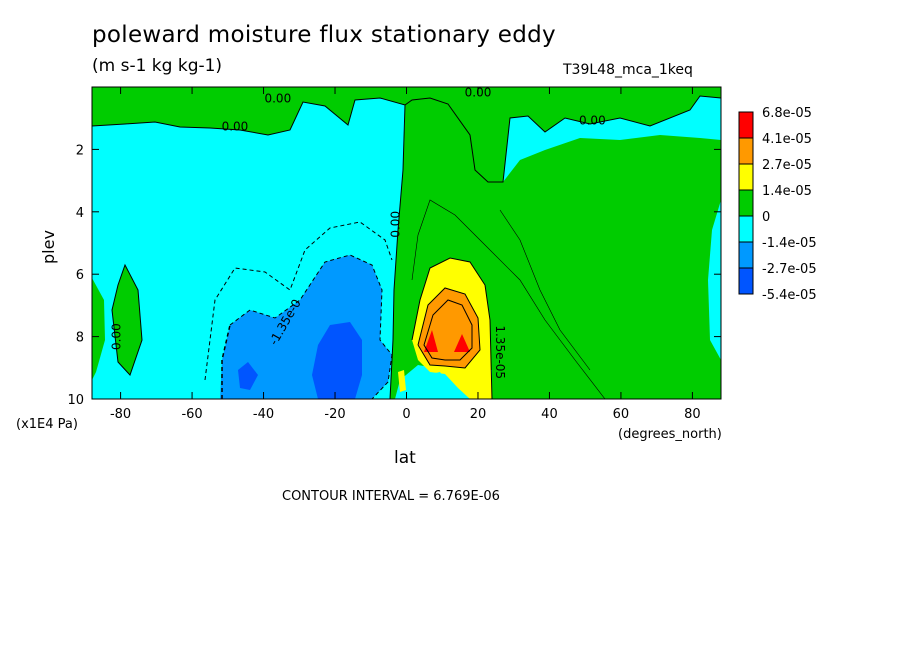 This screenshot has height=654, width=904. What do you see at coordinates (670, 434) in the screenshot?
I see `x-axis-units: (degrees_north)` at bounding box center [670, 434].